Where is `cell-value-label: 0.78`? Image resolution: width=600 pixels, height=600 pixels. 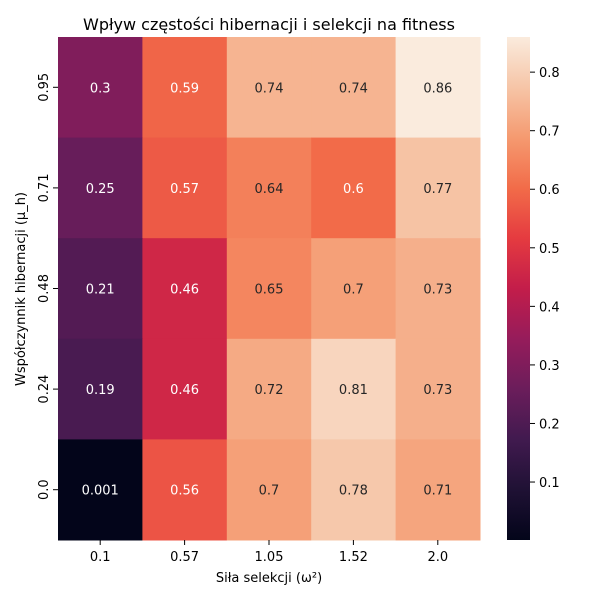
cell-value-label: 0.78 is located at coordinates (353, 491).